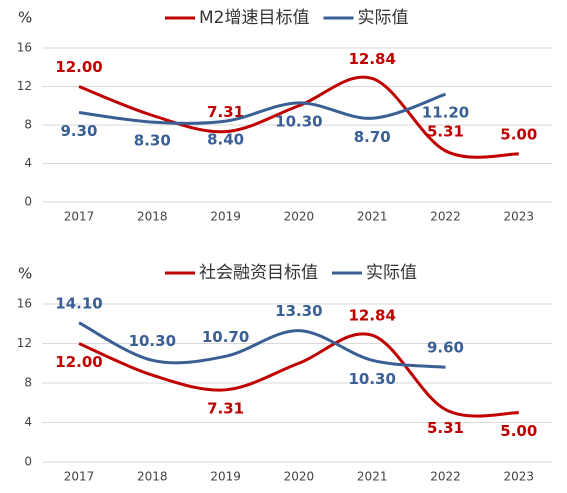 This screenshot has height=493, width=567. Describe the element at coordinates (254, 18) in the screenshot. I see `legend-label: M2增速目标值` at that location.